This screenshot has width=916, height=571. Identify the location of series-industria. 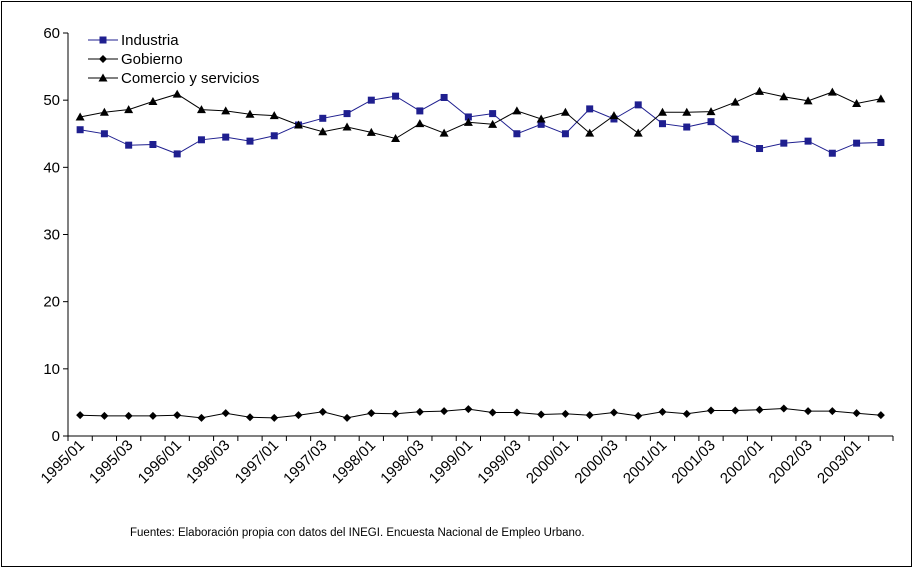
(480, 125).